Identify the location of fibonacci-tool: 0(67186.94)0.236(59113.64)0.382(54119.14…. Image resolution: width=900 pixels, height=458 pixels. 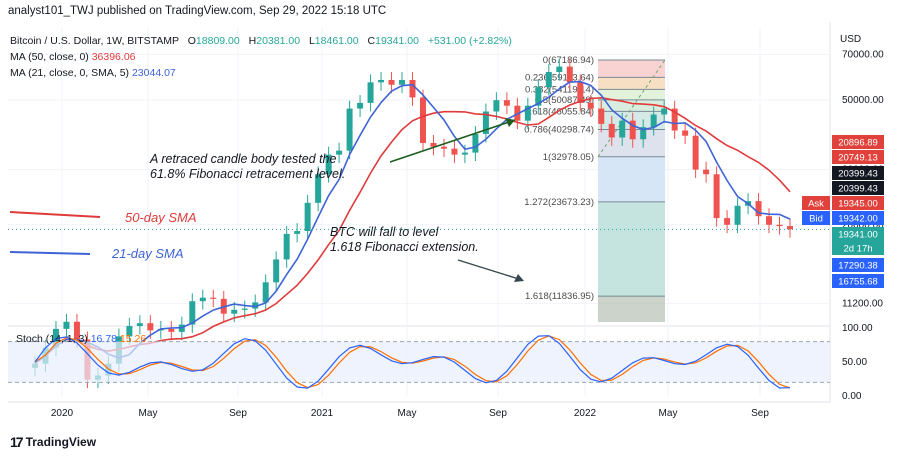
(595, 188).